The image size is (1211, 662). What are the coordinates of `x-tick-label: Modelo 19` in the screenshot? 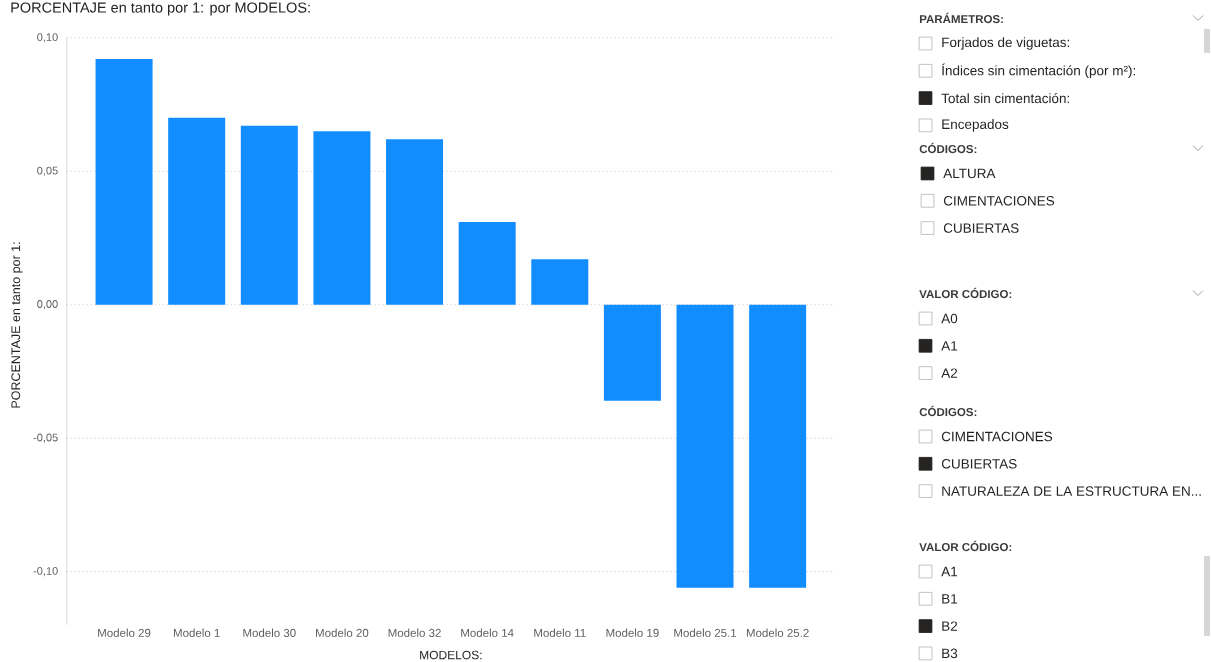 It's located at (632, 632).